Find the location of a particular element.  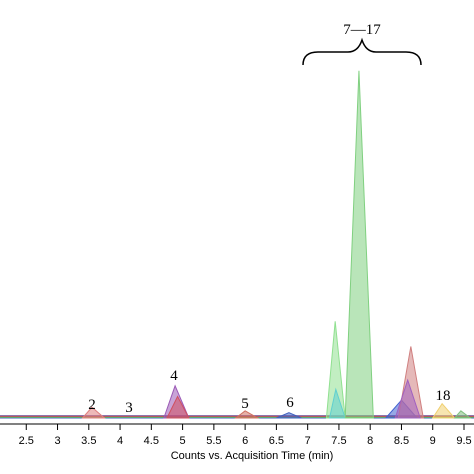

x-tick-label: 2.5 is located at coordinates (26, 441).